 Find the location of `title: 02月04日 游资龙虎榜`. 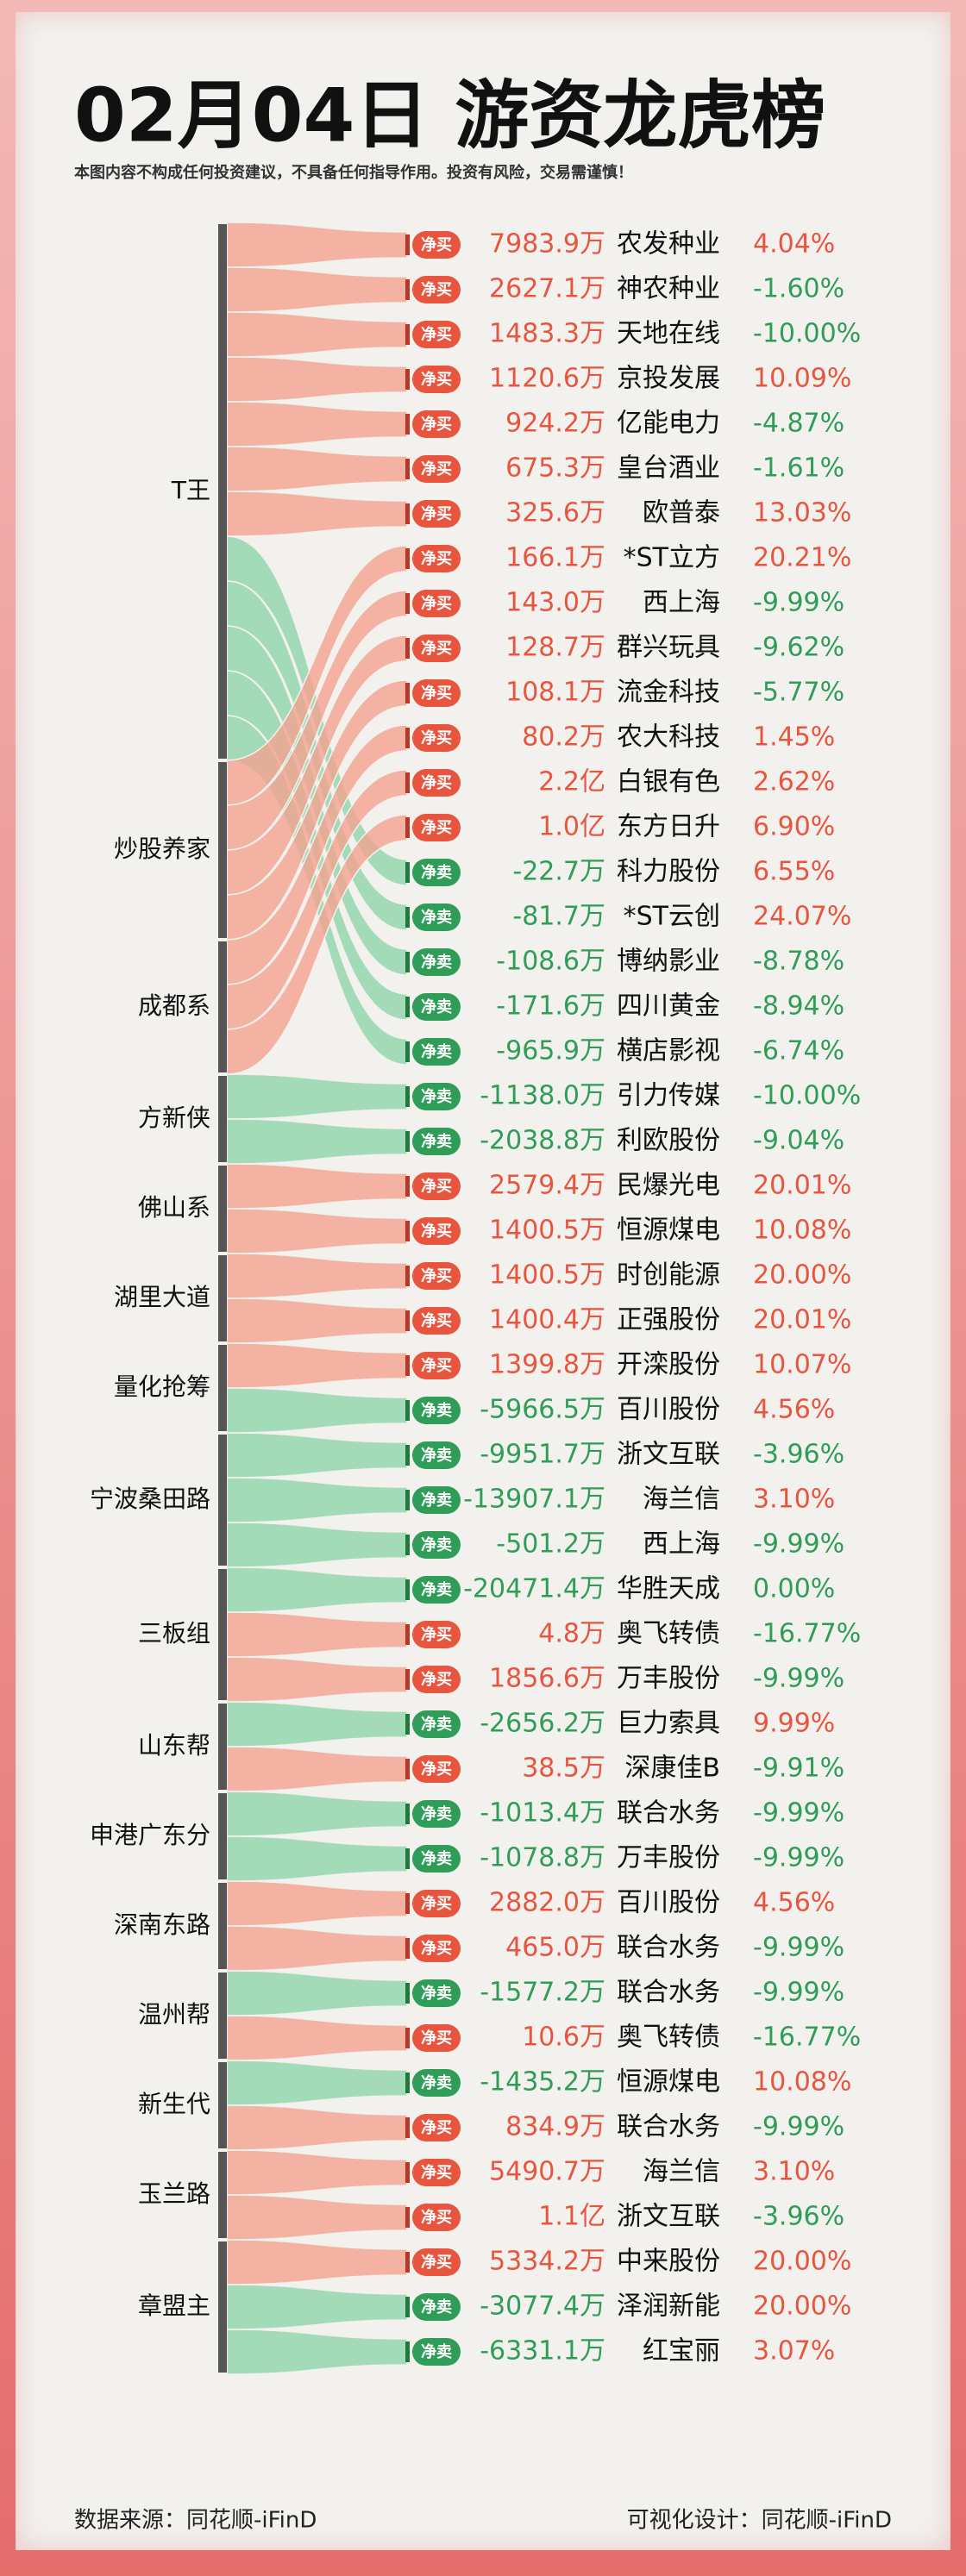

title: 02月04日 游资龙虎榜 is located at coordinates (450, 115).